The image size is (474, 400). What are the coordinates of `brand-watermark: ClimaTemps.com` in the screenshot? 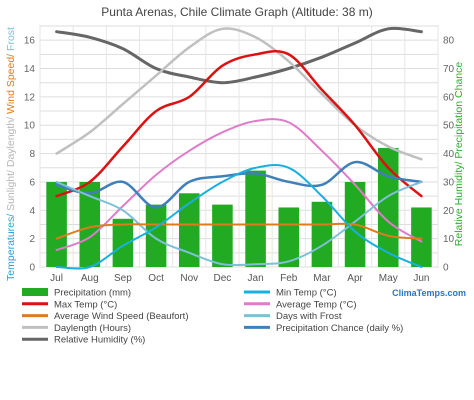 It's located at (429, 293).